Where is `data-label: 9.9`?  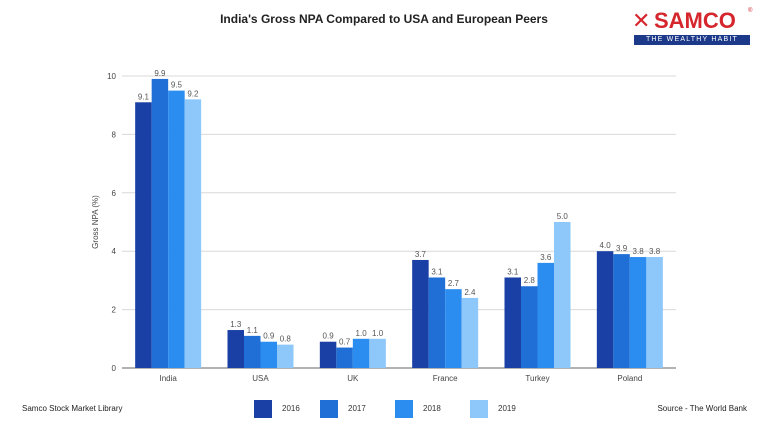
data-label: 9.9 is located at coordinates (160, 73).